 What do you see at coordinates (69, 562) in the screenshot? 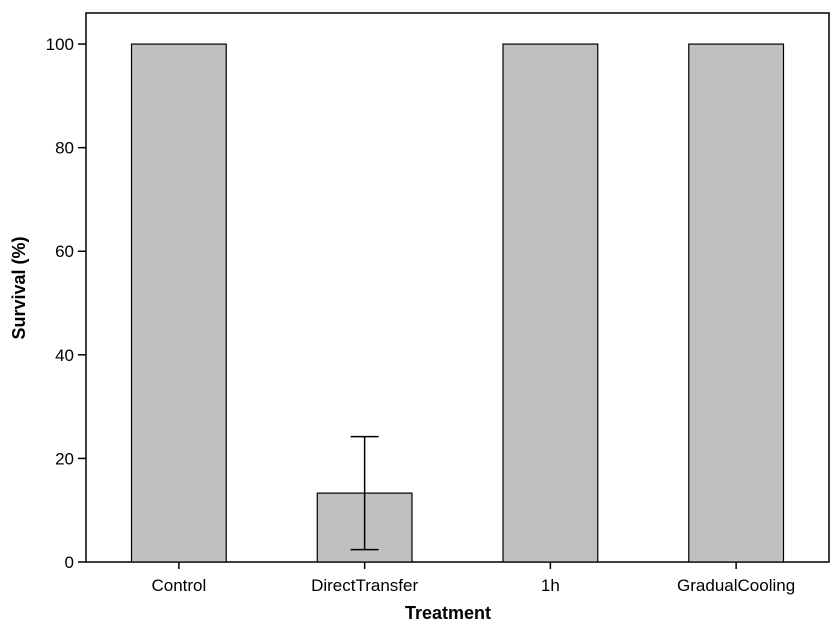
I see `y-tick-label: 0` at bounding box center [69, 562].